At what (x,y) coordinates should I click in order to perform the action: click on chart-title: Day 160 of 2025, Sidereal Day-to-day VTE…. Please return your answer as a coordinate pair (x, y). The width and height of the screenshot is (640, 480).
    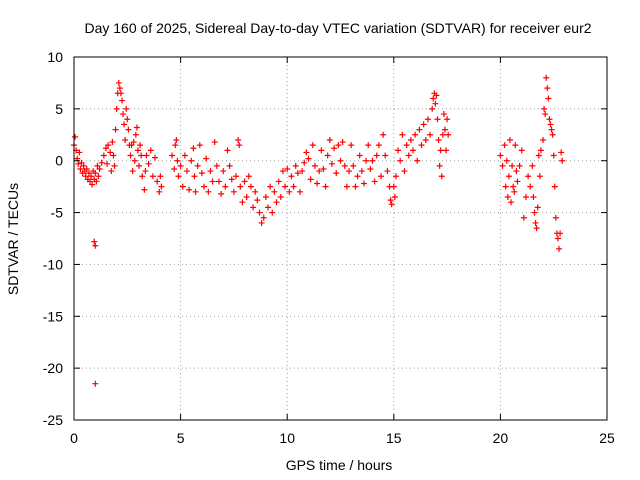
    Looking at the image, I should click on (337, 28).